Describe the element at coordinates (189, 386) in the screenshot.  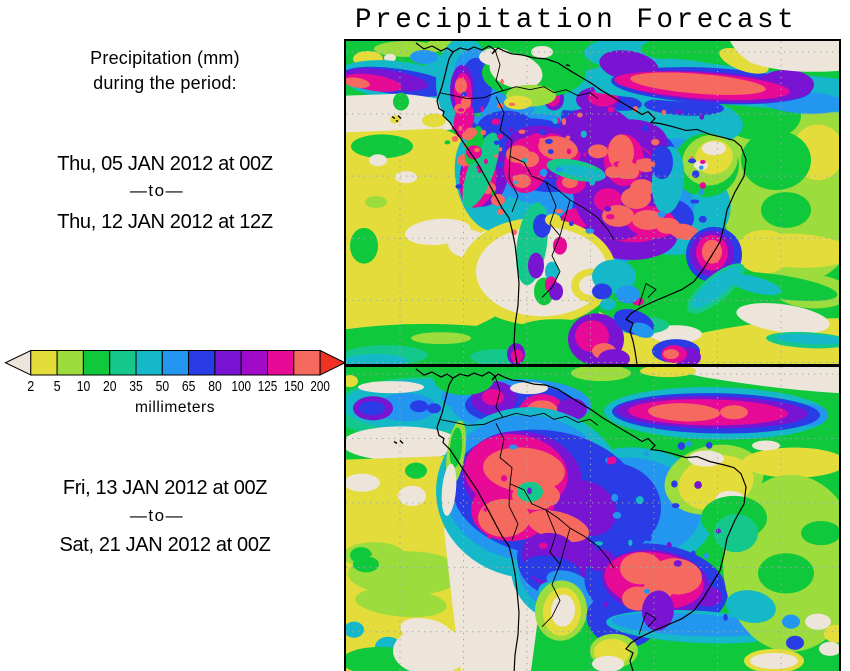
I see `svg-text: 65` at that location.